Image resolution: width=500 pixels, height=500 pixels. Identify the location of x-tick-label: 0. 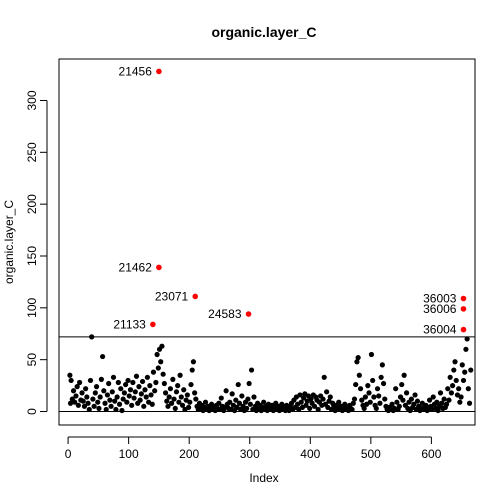
(68, 454).